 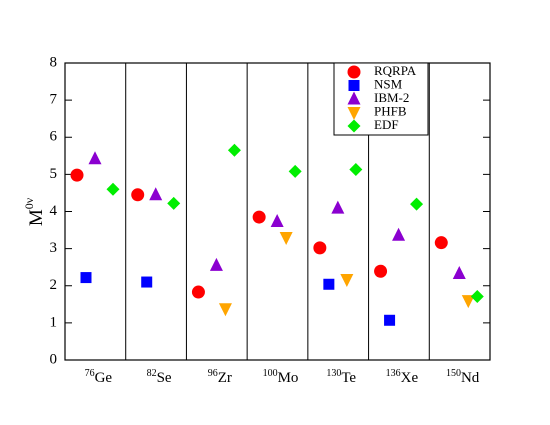 What do you see at coordinates (54, 62) in the screenshot?
I see `y-tick-label: 8` at bounding box center [54, 62].